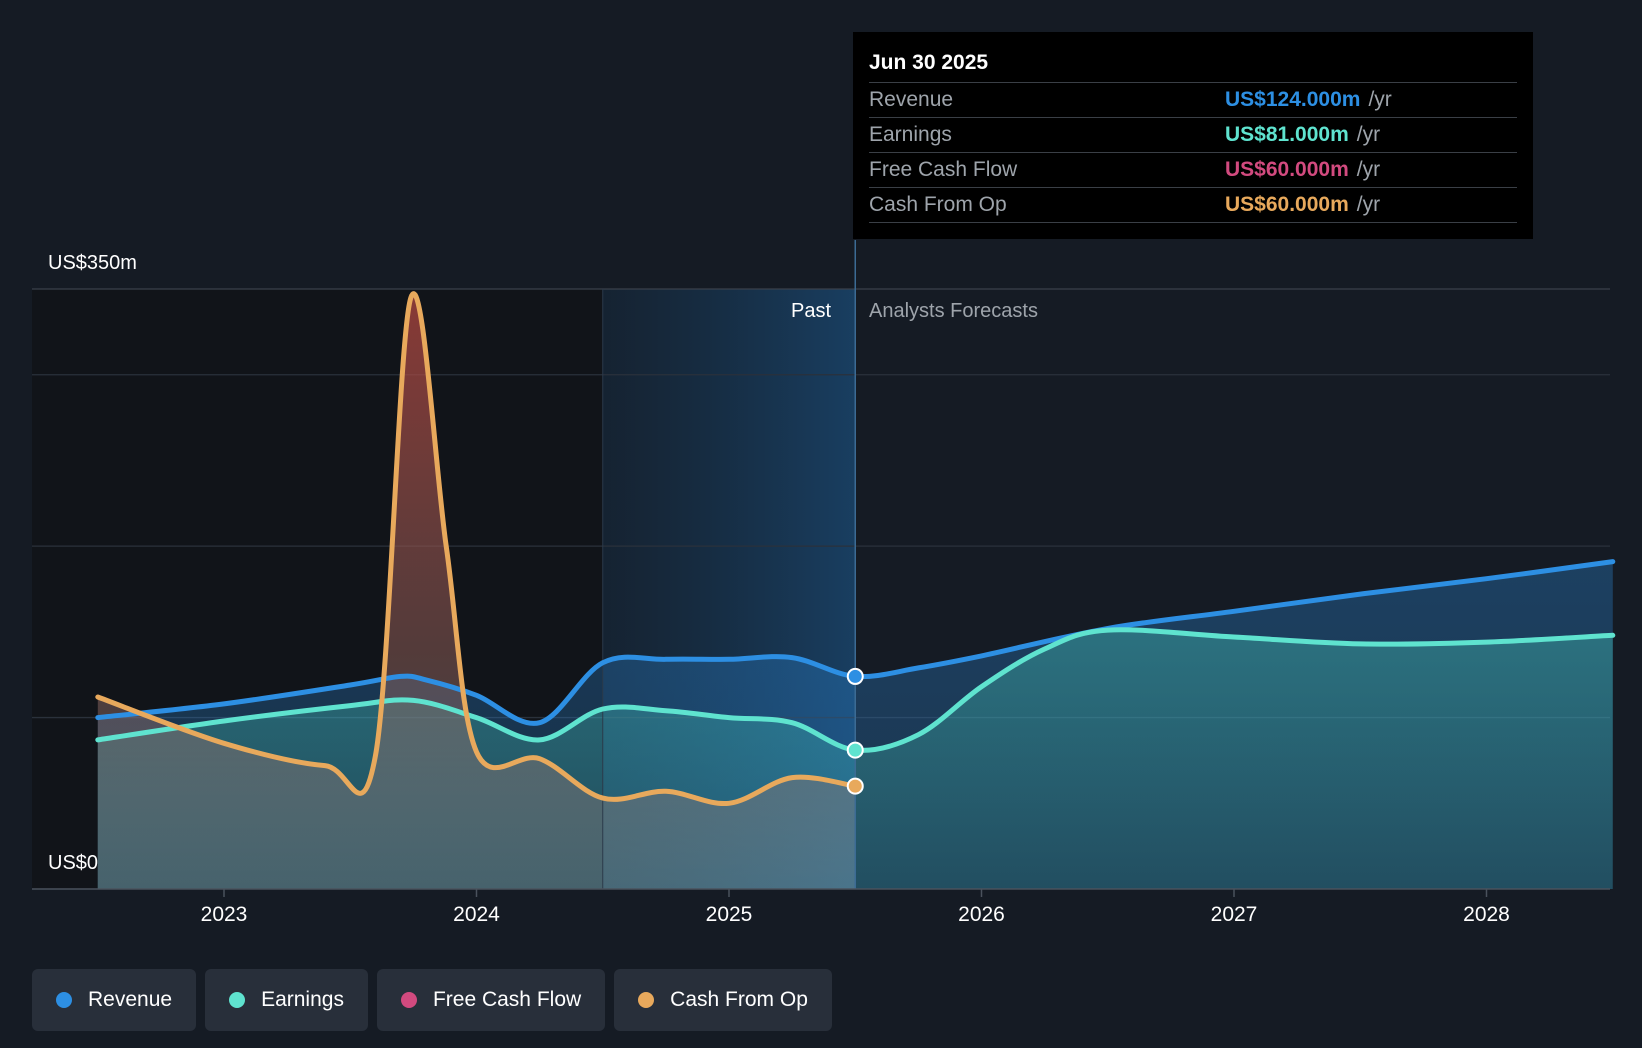  I want to click on legend-item-free-cash-flow: Free Cash Flow, so click(491, 1000).